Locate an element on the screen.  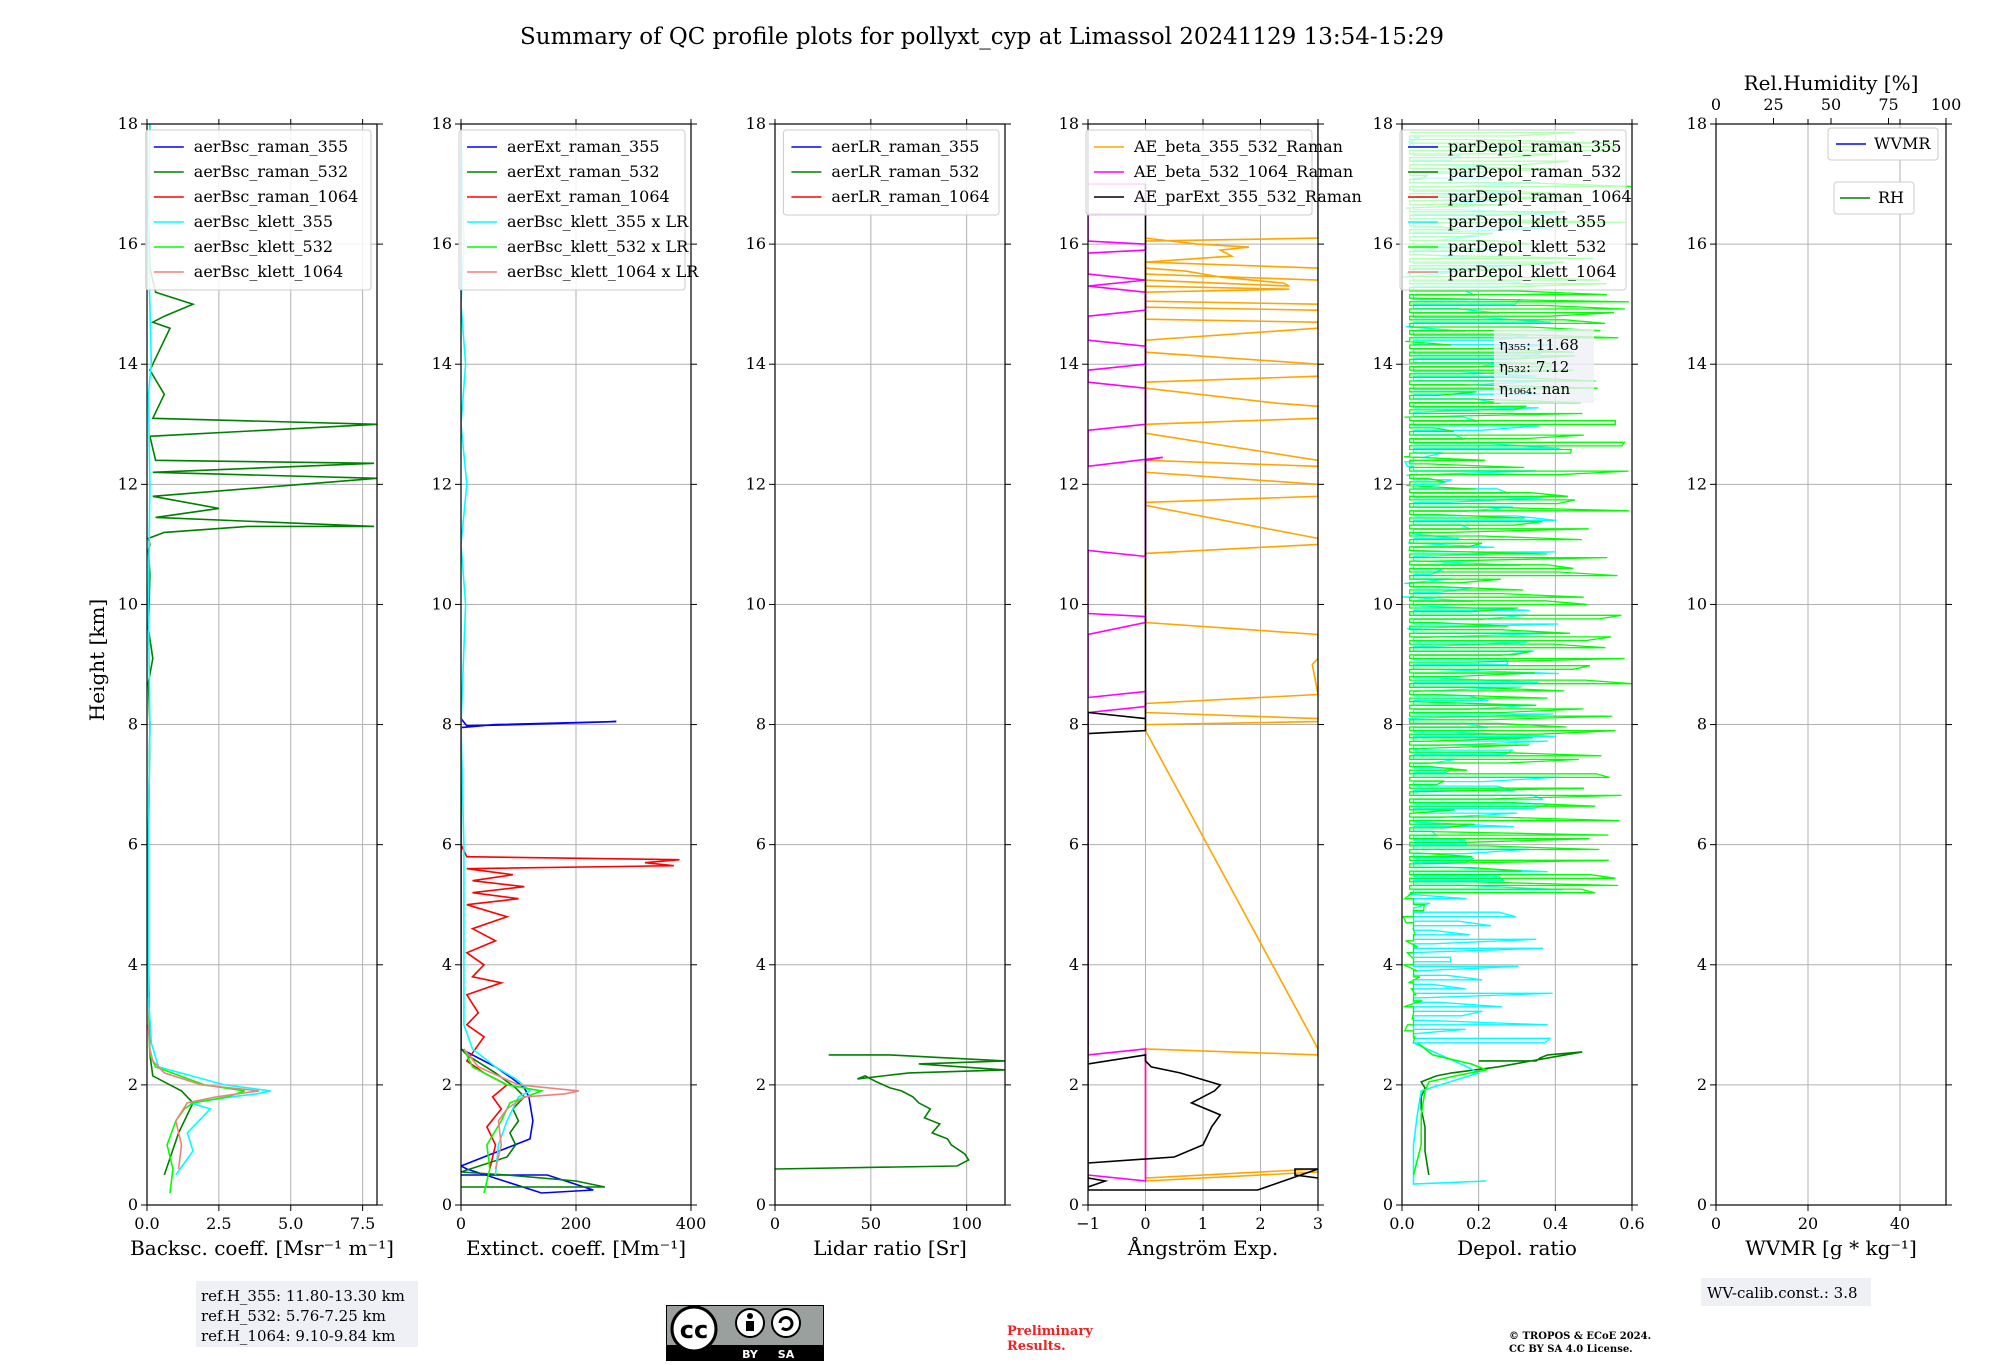
series-line-aerBsc_klett_1064 x LR is located at coordinates (521, 1109).